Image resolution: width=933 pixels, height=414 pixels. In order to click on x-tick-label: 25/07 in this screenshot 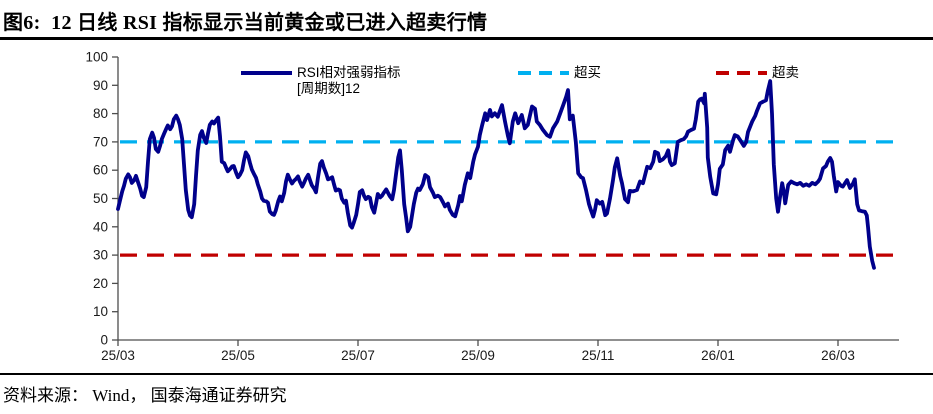, I will do `click(358, 355)`.